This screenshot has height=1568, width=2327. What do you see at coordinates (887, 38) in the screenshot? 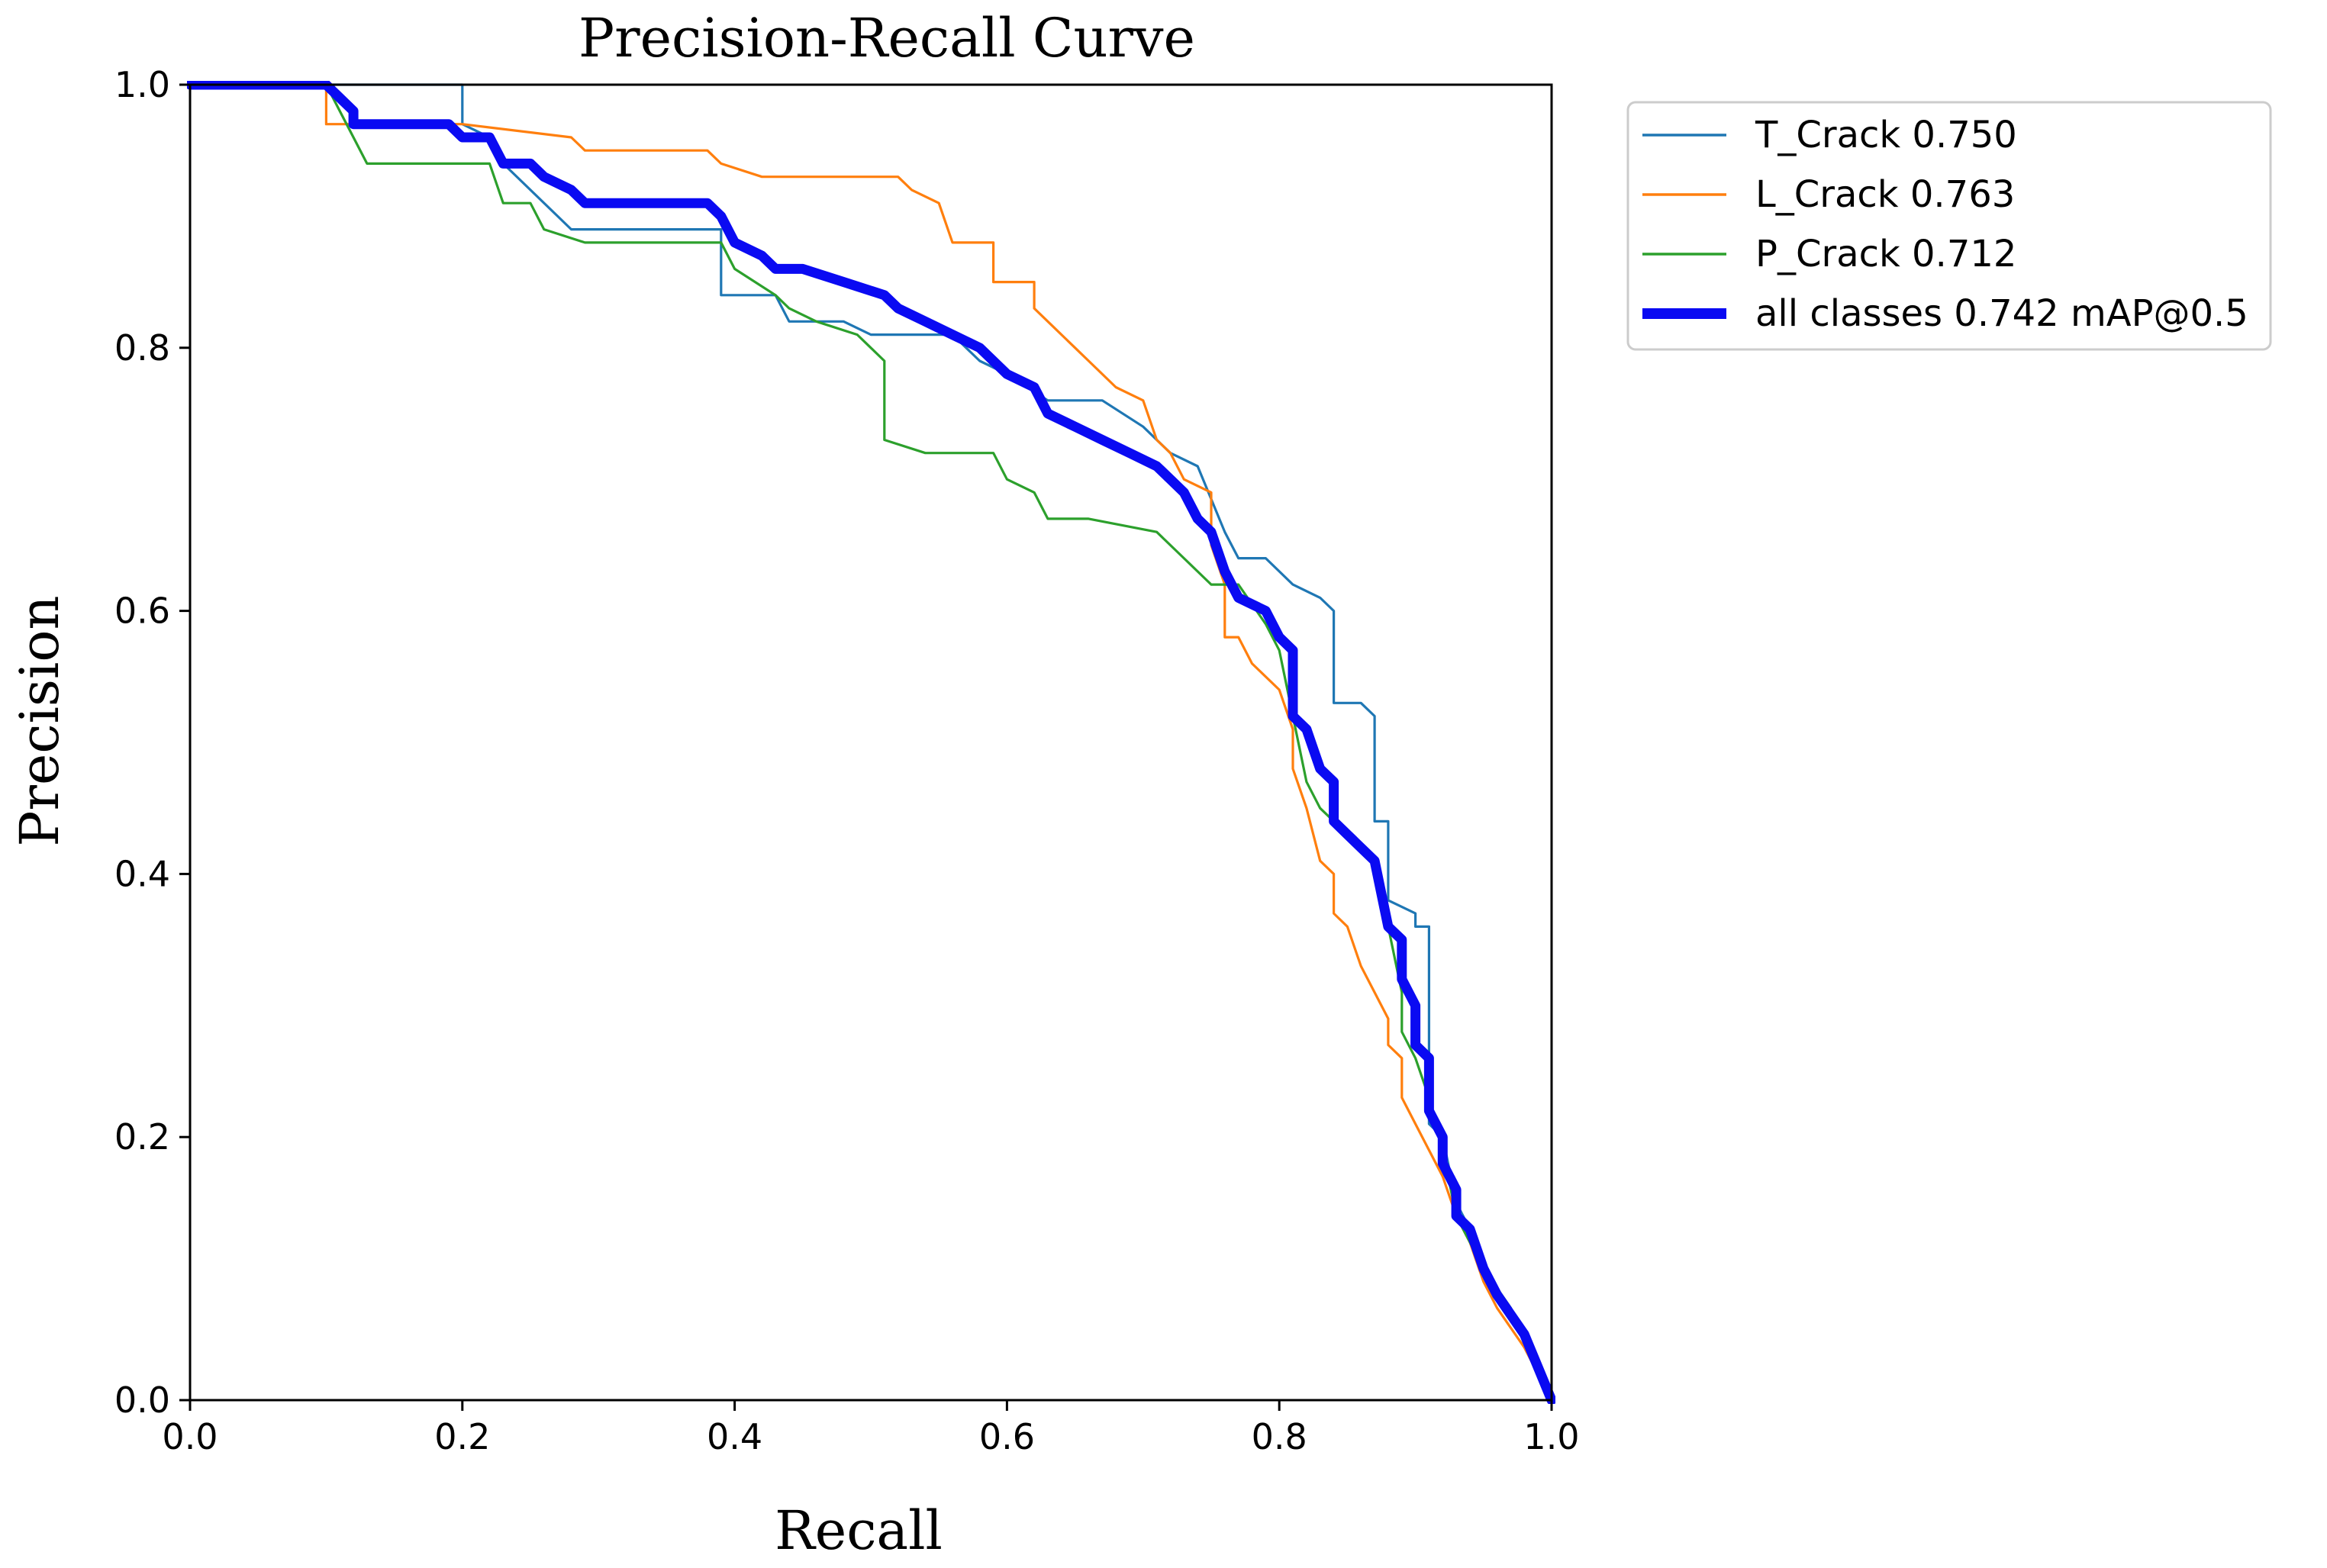
I see `chart-title: Precision-Recall Curve` at bounding box center [887, 38].